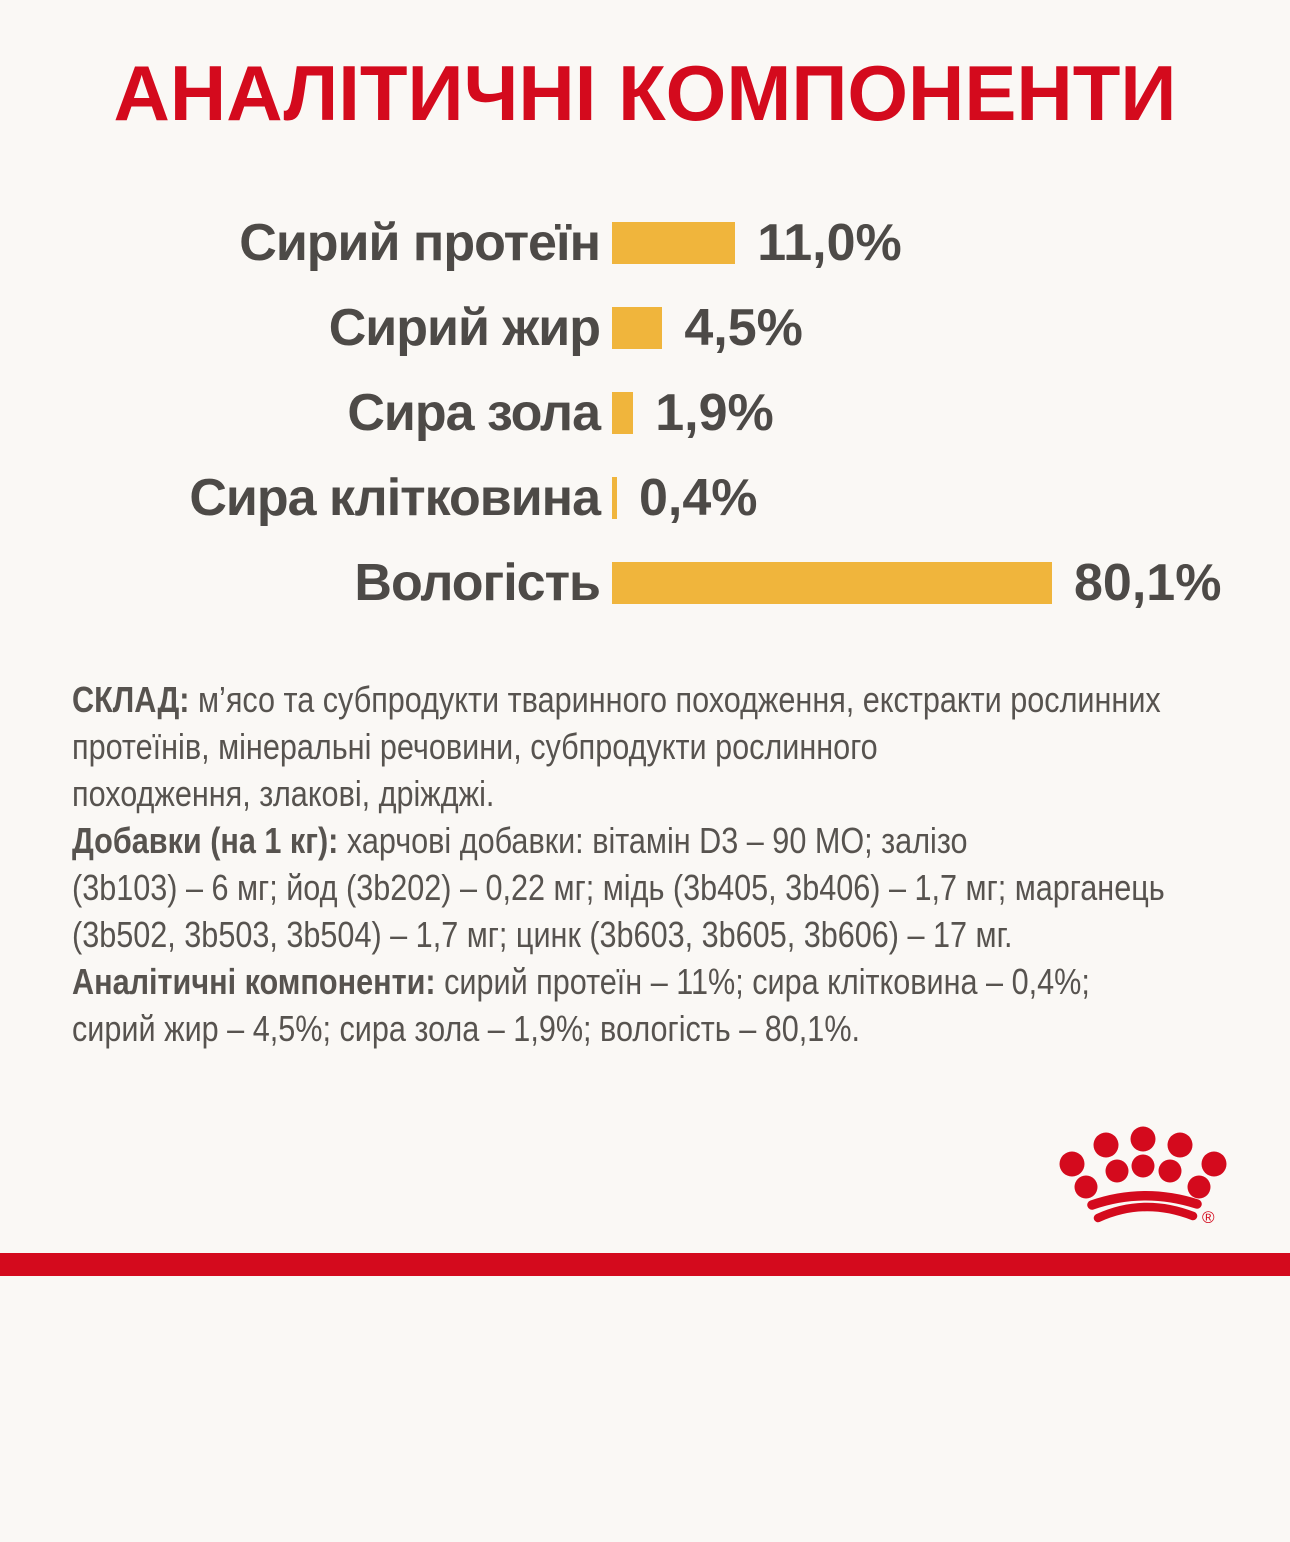 The width and height of the screenshot is (1290, 1542). Describe the element at coordinates (254, 981) in the screenshot. I see `analytical-label: Аналітичні компоненти:` at that location.